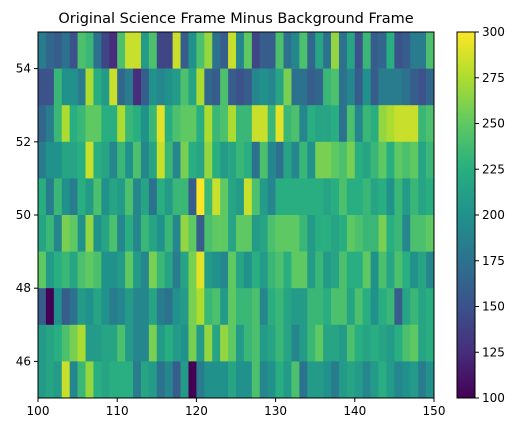  What do you see at coordinates (466, 215) in the screenshot?
I see `colorbar` at bounding box center [466, 215].